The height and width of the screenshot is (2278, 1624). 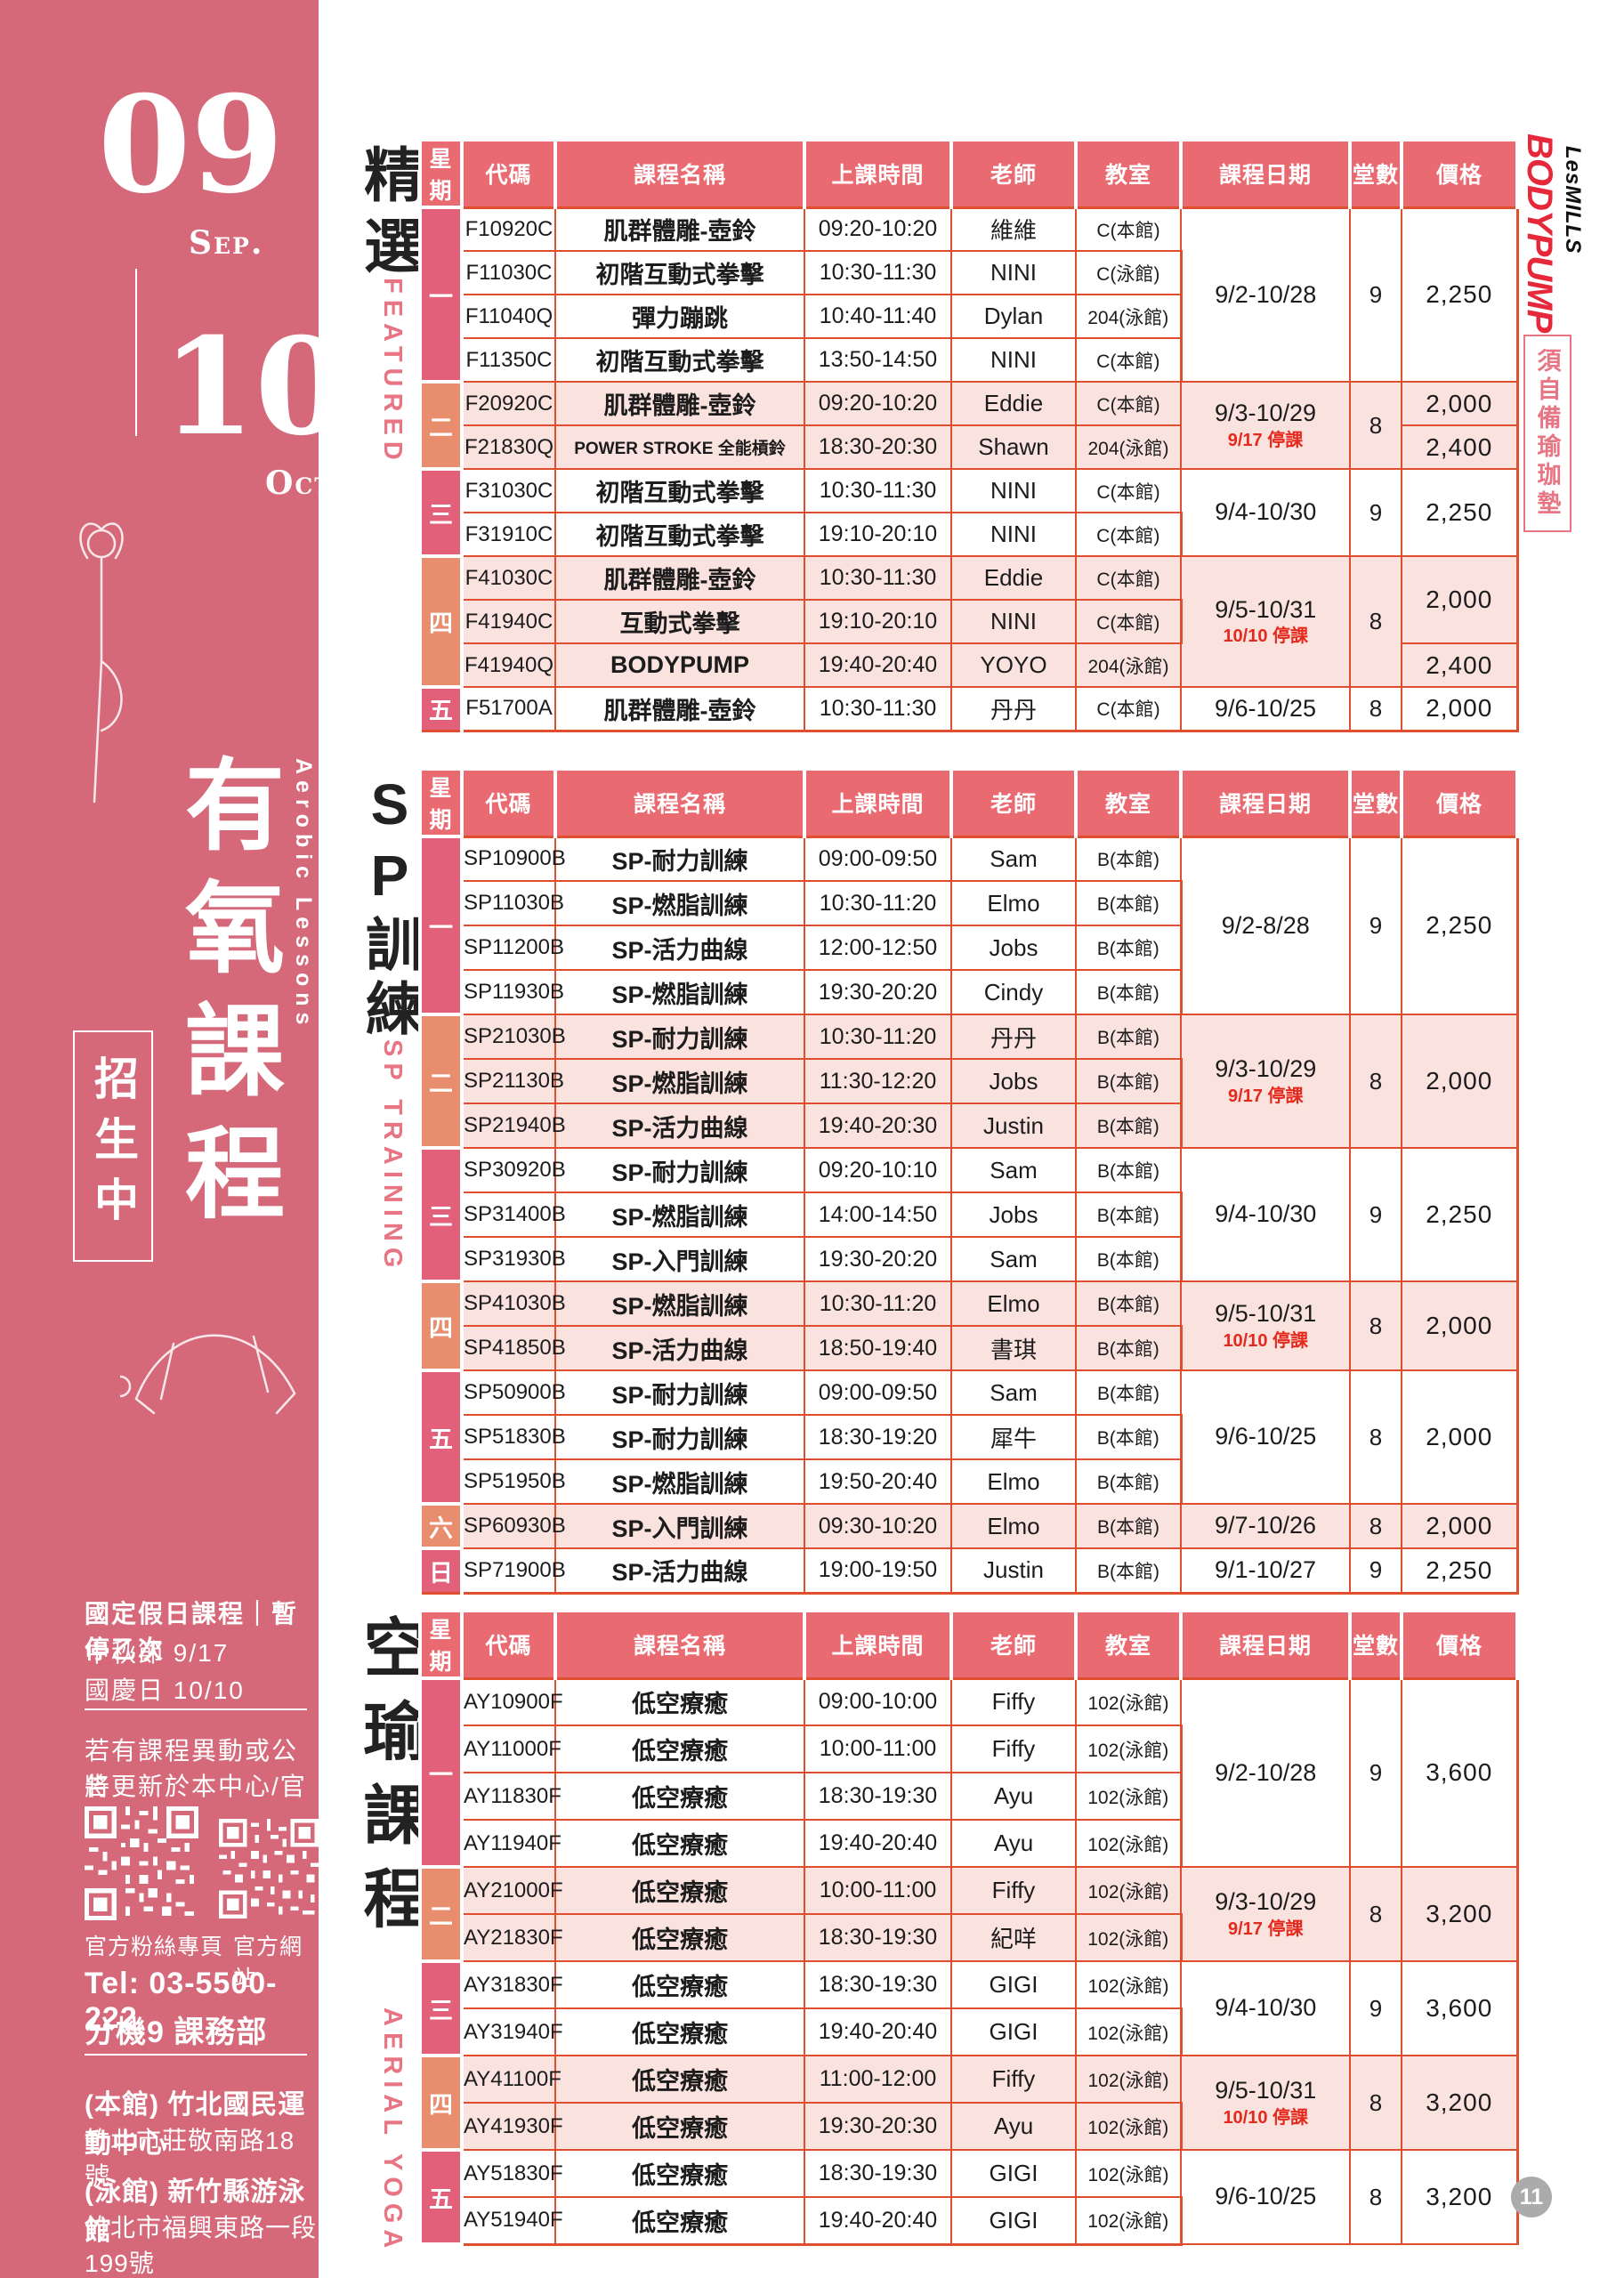 I want to click on course-price: 2,000, so click(x=1460, y=1325).